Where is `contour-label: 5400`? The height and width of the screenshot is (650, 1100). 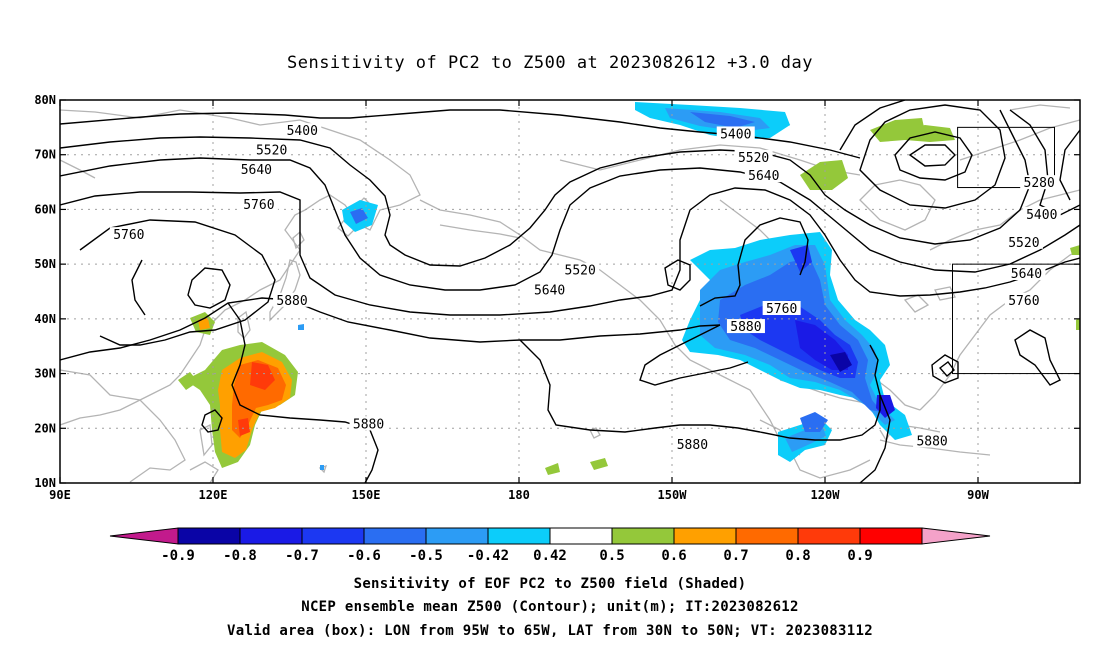
contour-label: 5400 is located at coordinates (735, 134).